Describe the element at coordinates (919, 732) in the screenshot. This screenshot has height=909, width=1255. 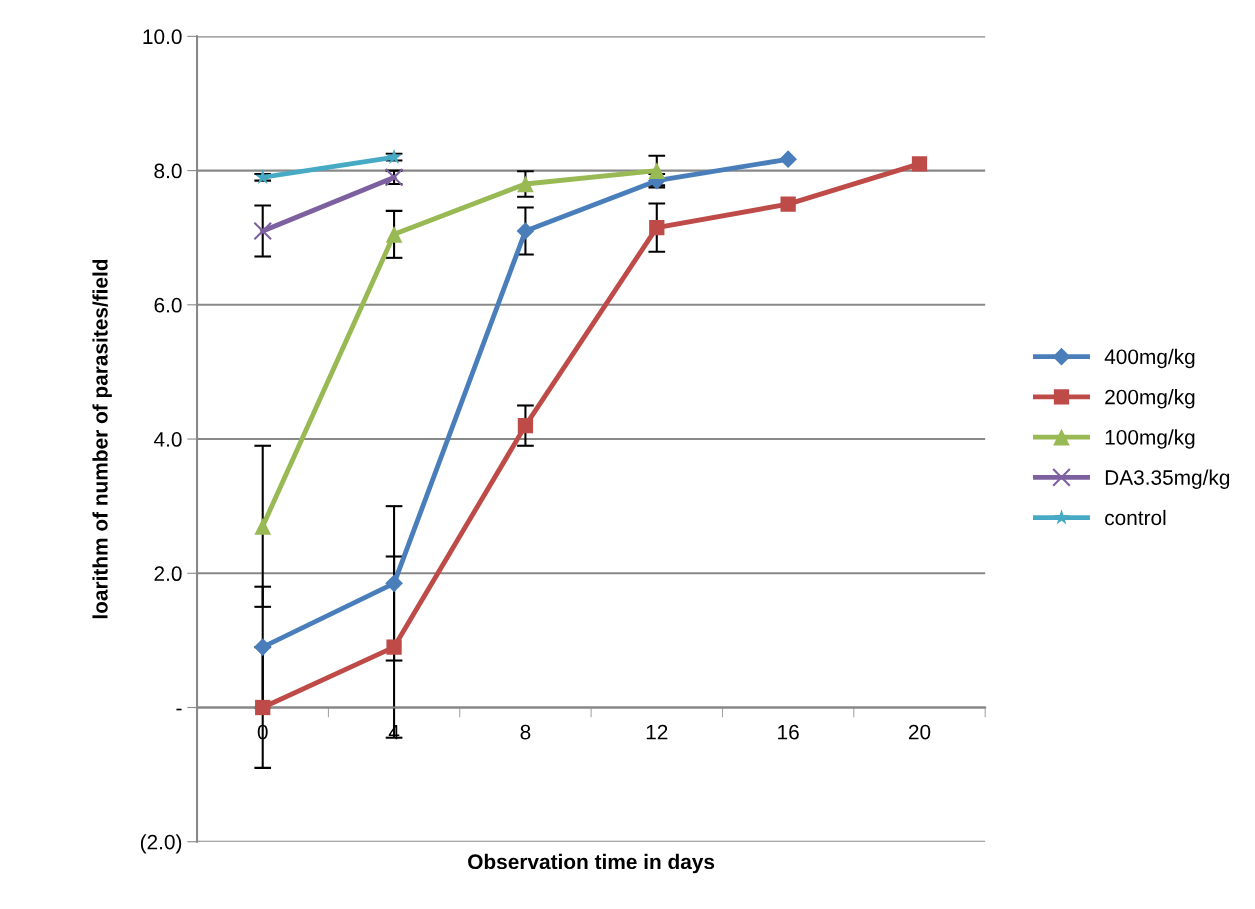
I see `x-tick-label: 20` at that location.